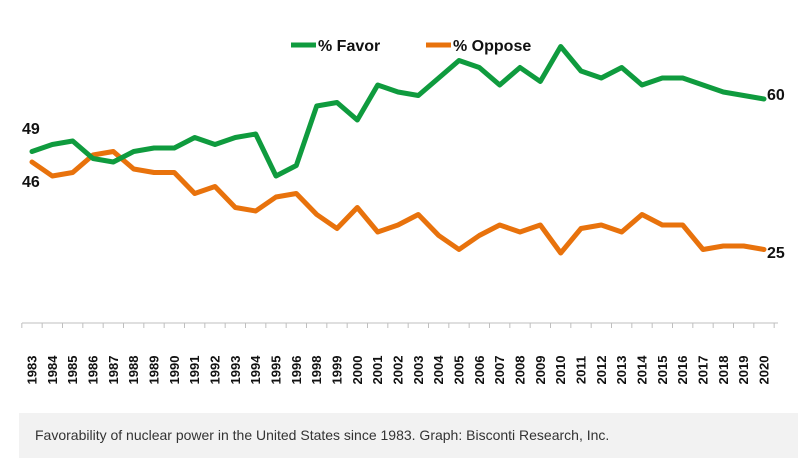  I want to click on legend-label-favor: % Favor, so click(349, 46).